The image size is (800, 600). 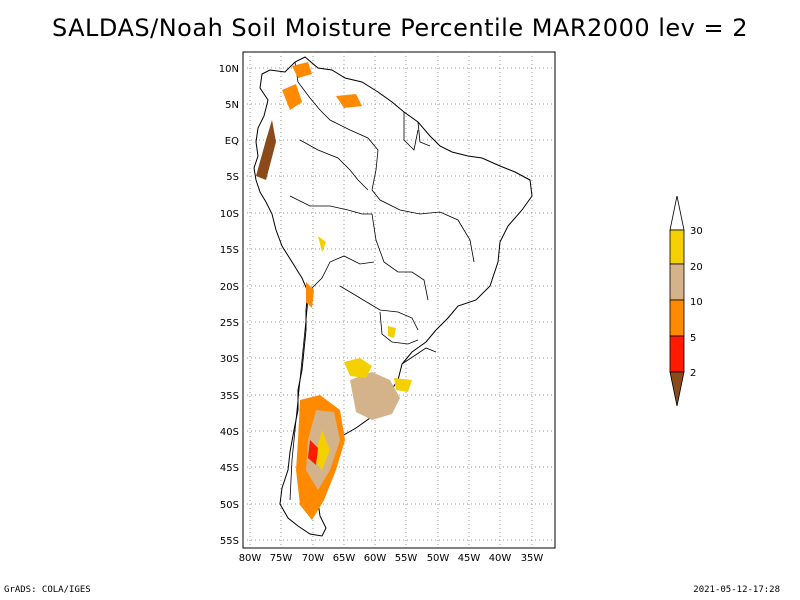 What do you see at coordinates (229, 323) in the screenshot?
I see `lat-label: 25S` at bounding box center [229, 323].